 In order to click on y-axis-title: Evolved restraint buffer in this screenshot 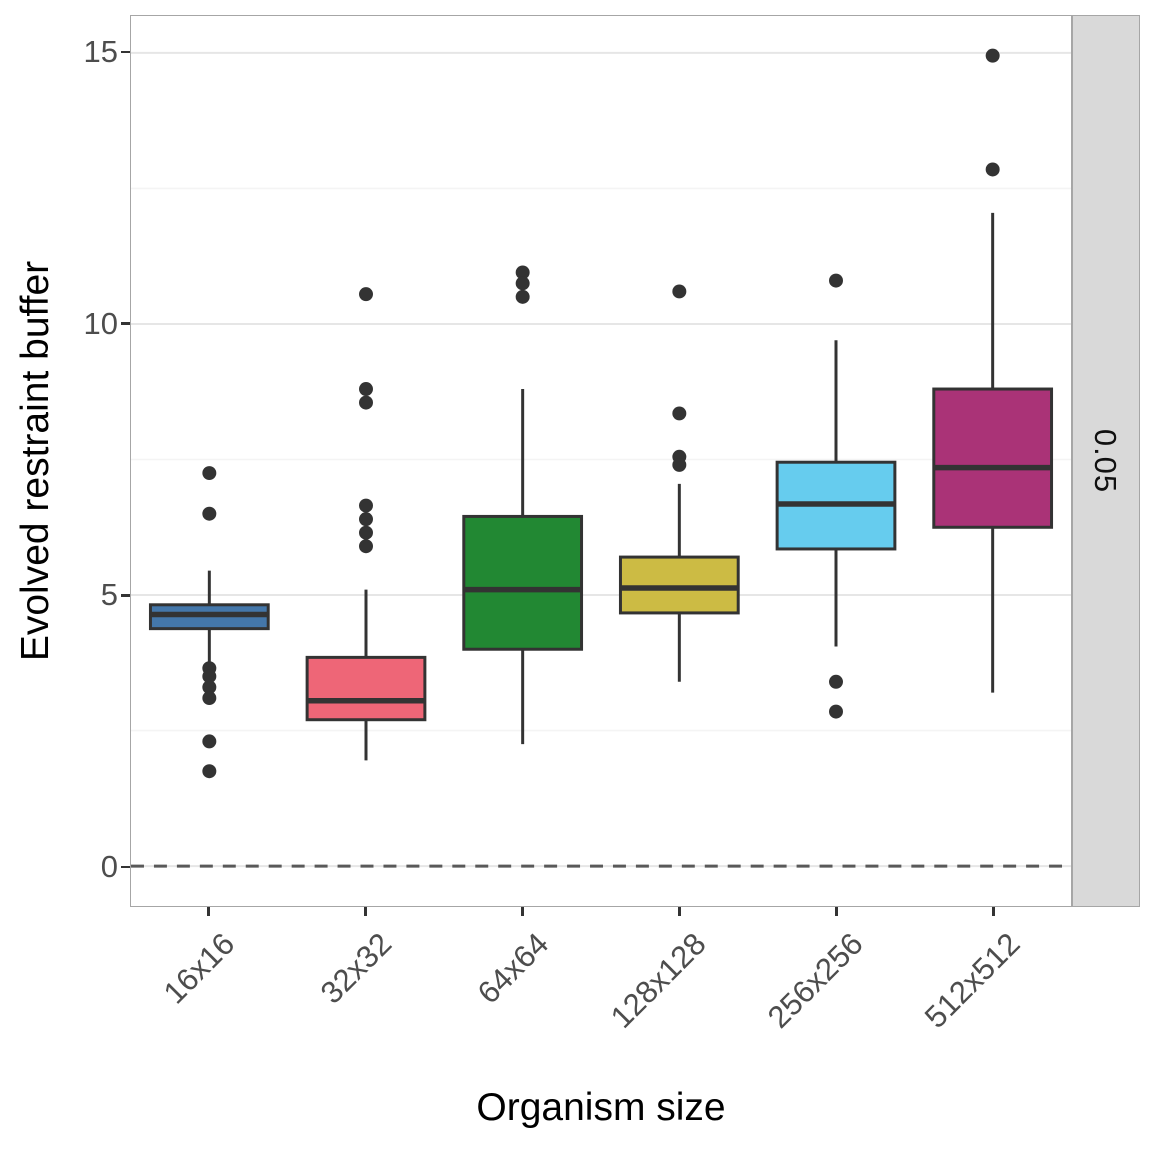, I will do `click(35, 461)`.